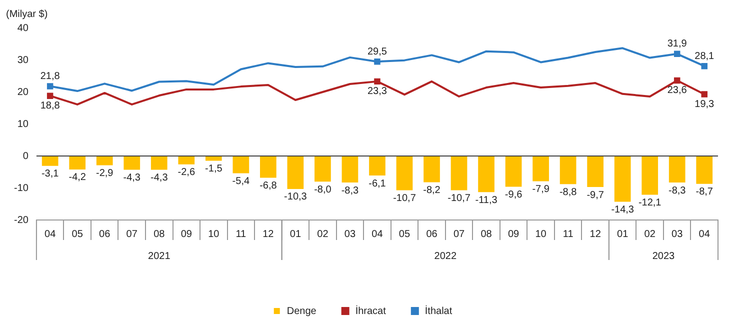 This screenshot has width=730, height=326. I want to click on y-tick-label: 0, so click(25, 156).